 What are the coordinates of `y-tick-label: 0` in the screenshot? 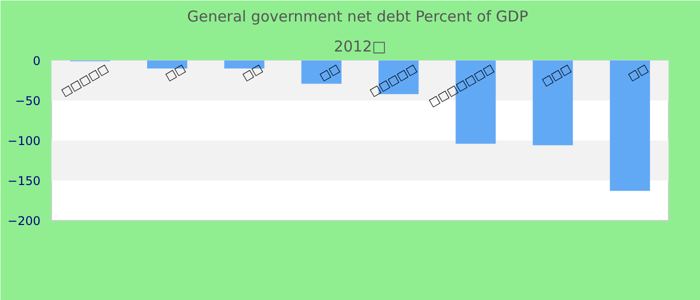 It's located at (36, 61).